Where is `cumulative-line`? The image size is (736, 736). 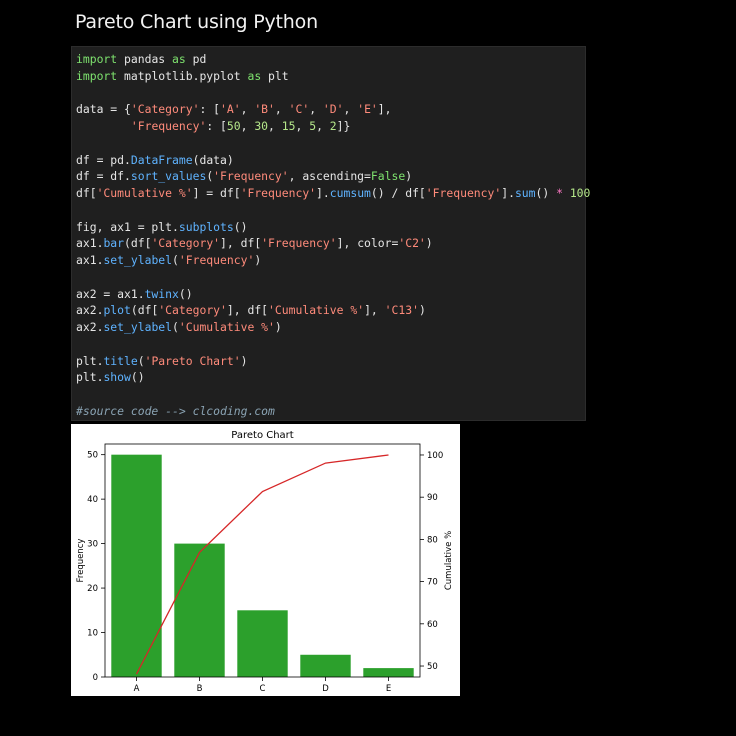
cumulative-line is located at coordinates (262, 564).